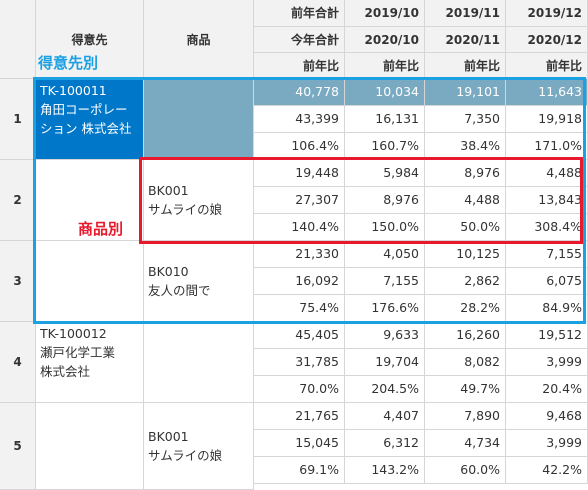  What do you see at coordinates (18, 39) in the screenshot?
I see `header-corner` at bounding box center [18, 39].